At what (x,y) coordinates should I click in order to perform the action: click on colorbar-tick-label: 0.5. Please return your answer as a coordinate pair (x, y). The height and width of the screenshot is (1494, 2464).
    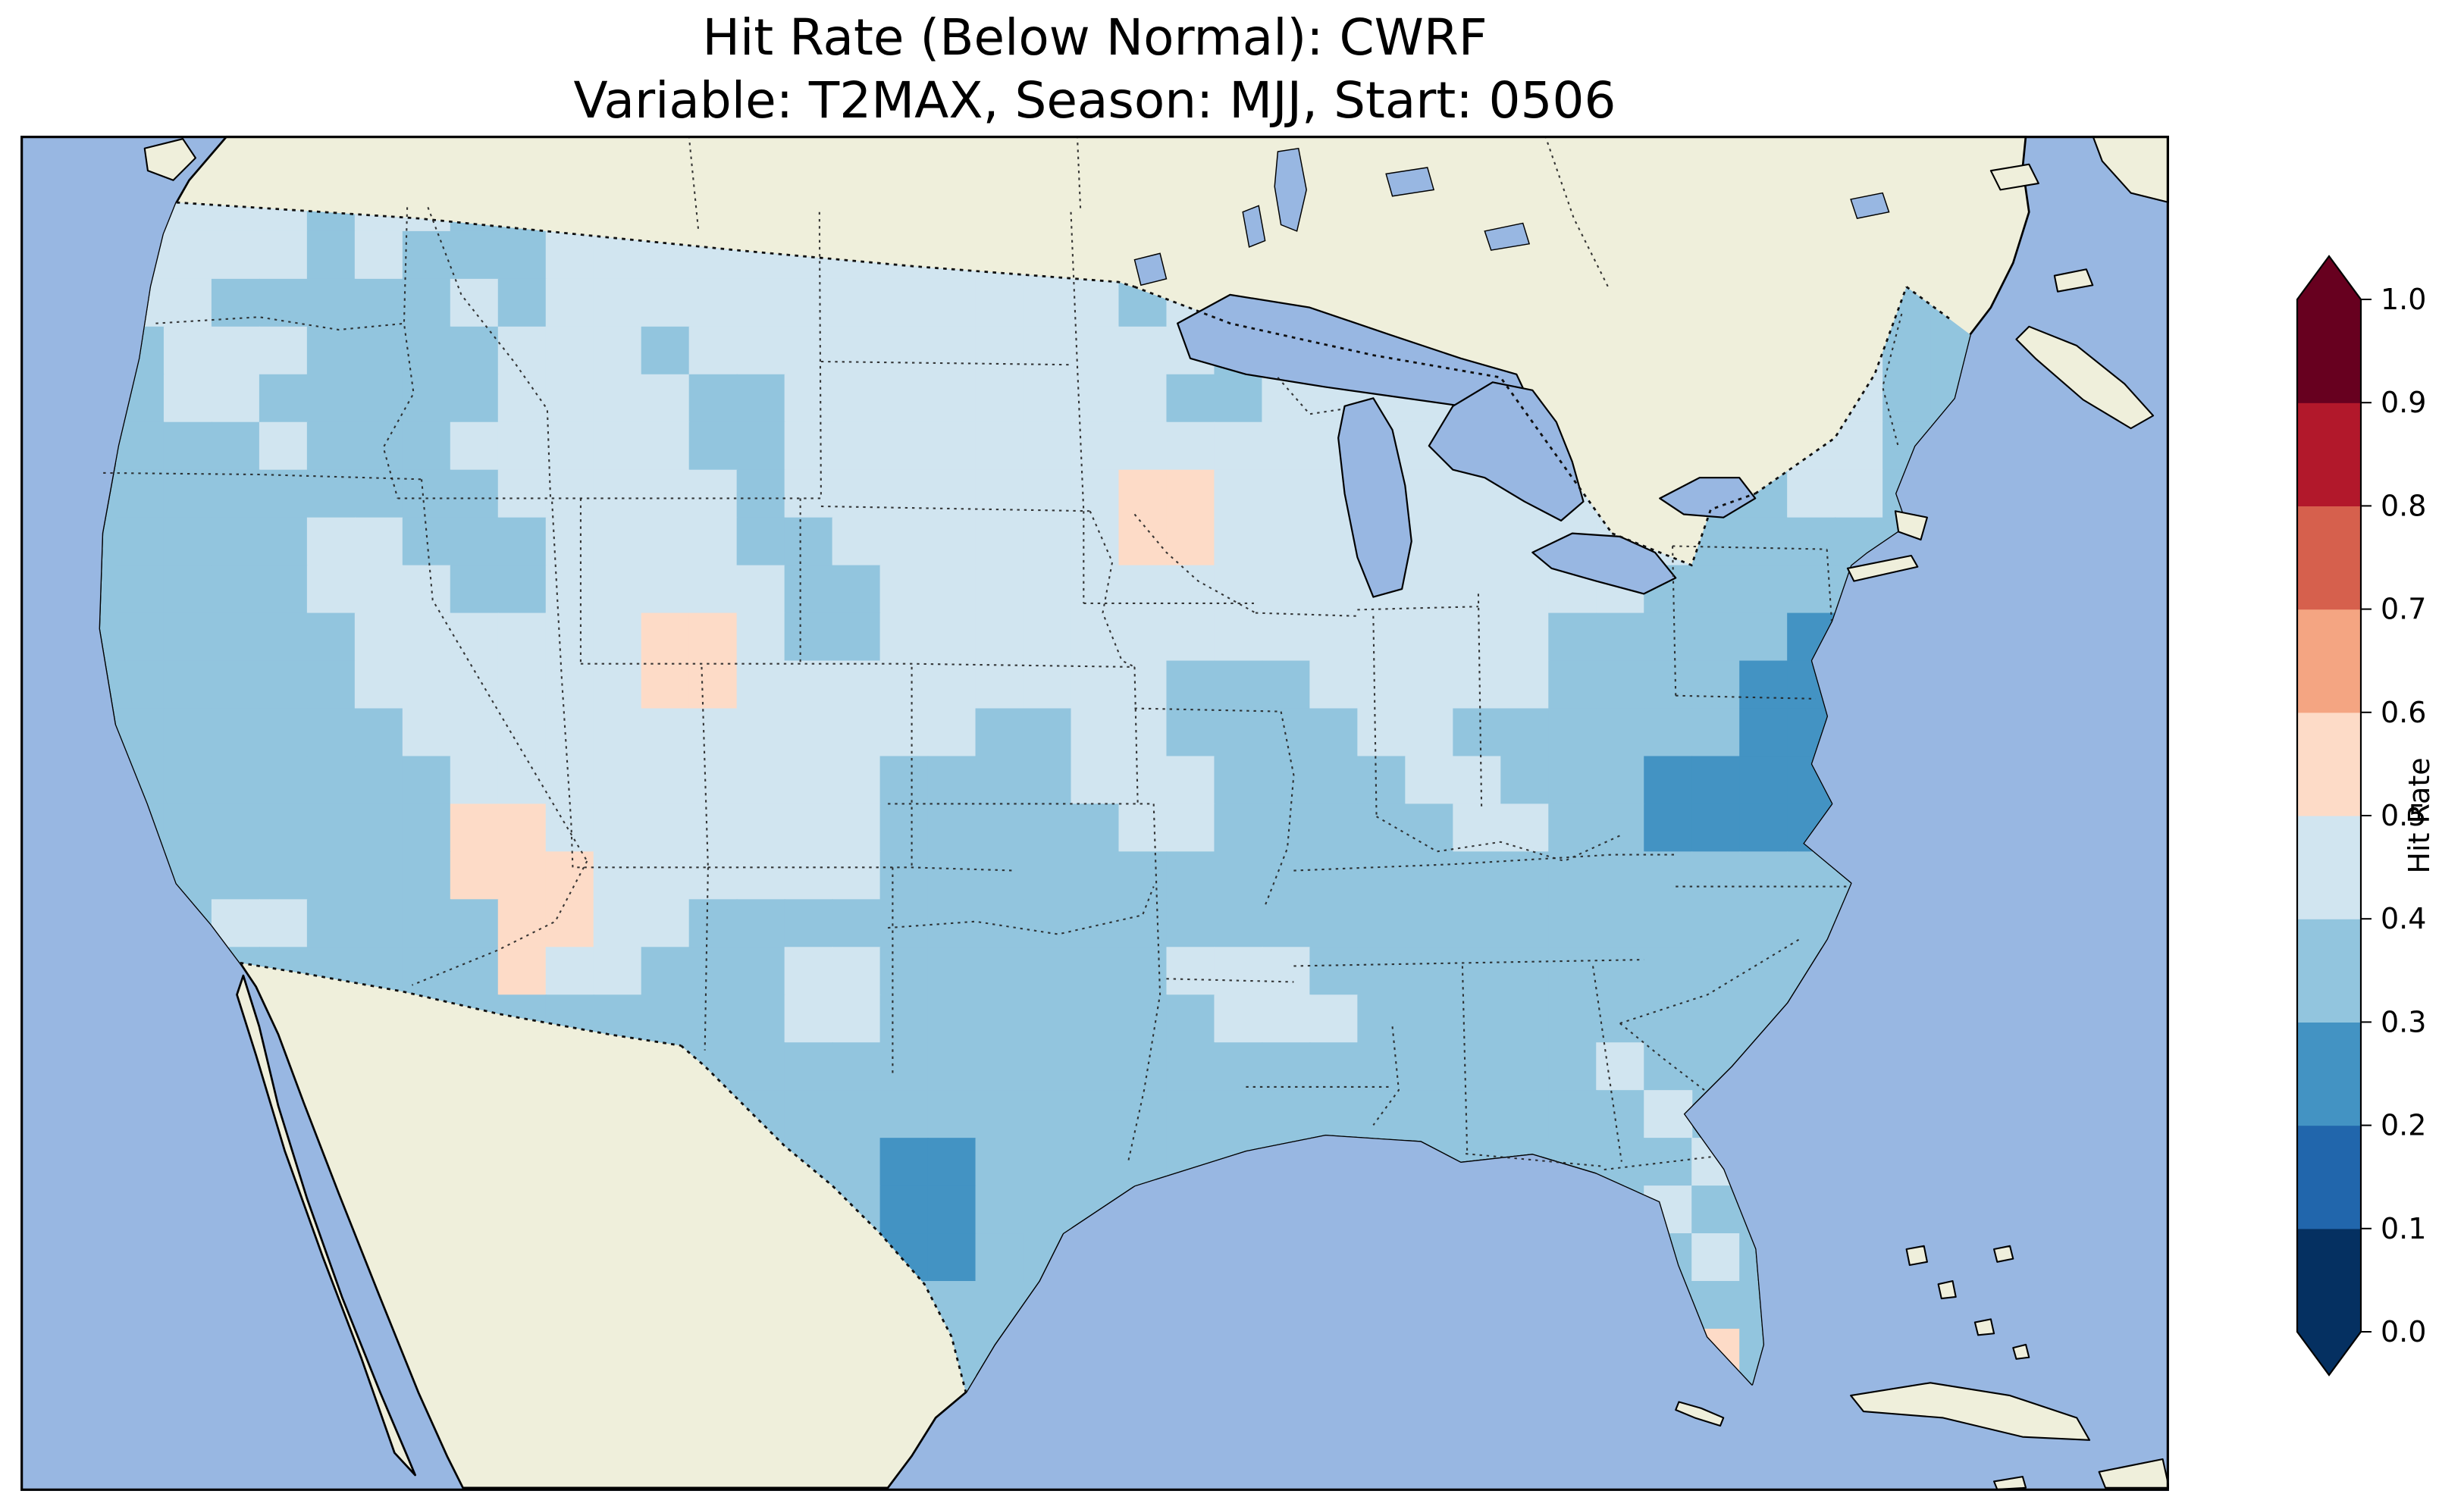
    Looking at the image, I should click on (2404, 815).